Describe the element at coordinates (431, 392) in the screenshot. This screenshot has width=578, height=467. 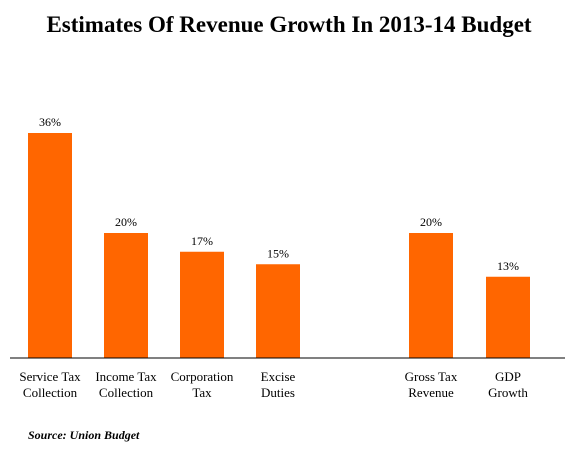
I see `category-label-line: Revenue` at that location.